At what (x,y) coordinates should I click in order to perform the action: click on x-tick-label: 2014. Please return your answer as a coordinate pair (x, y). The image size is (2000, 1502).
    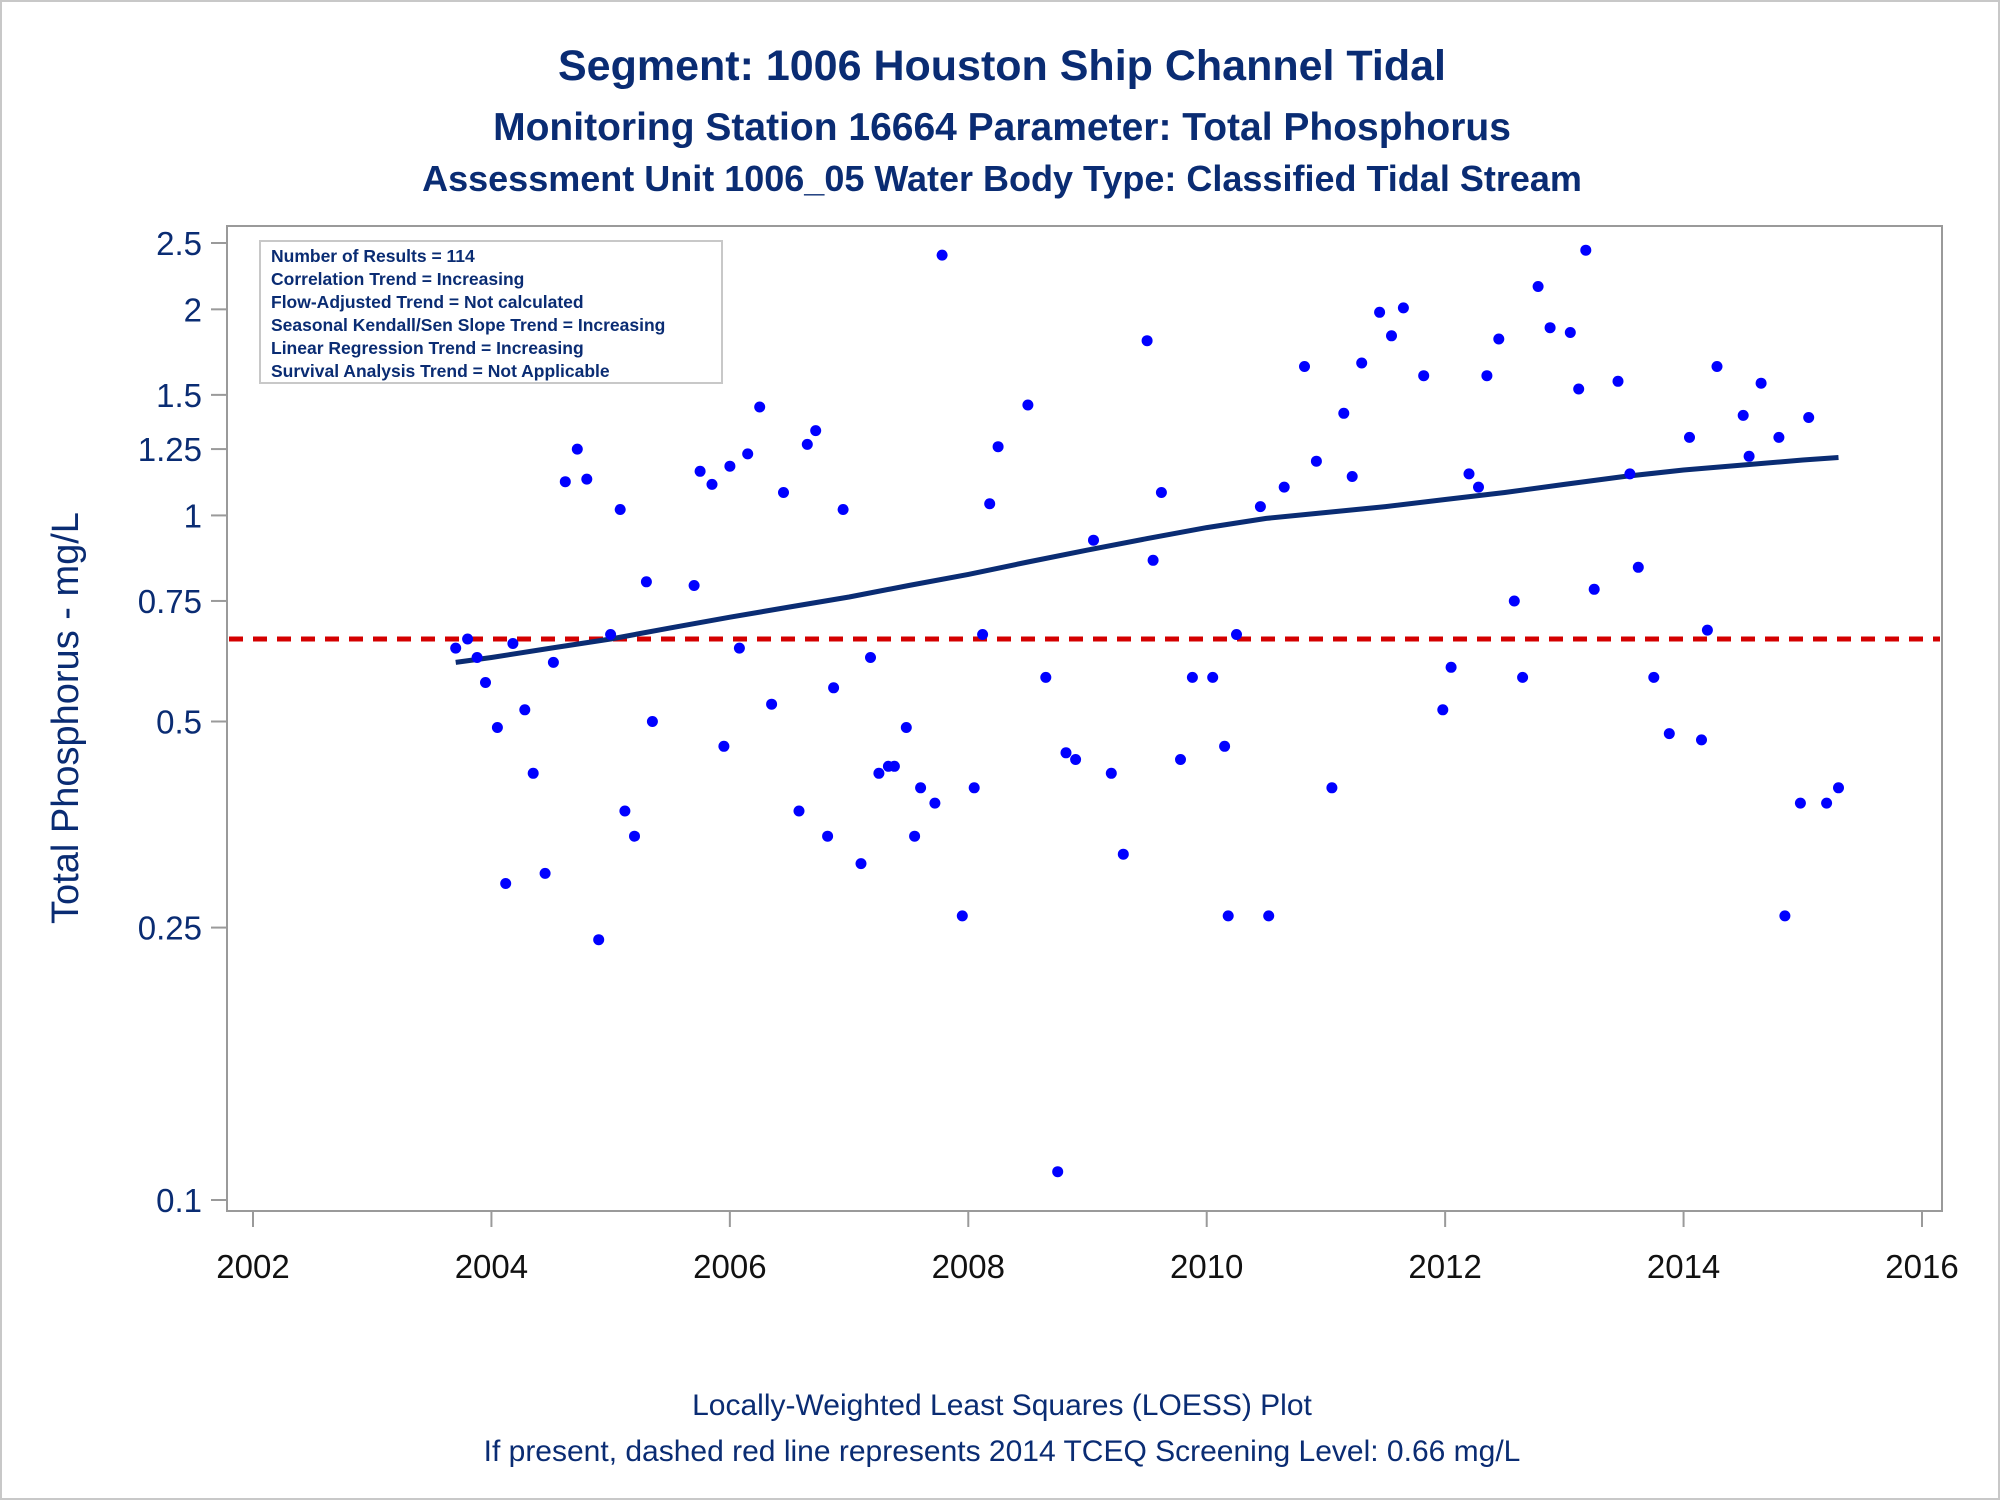
    Looking at the image, I should click on (1683, 1266).